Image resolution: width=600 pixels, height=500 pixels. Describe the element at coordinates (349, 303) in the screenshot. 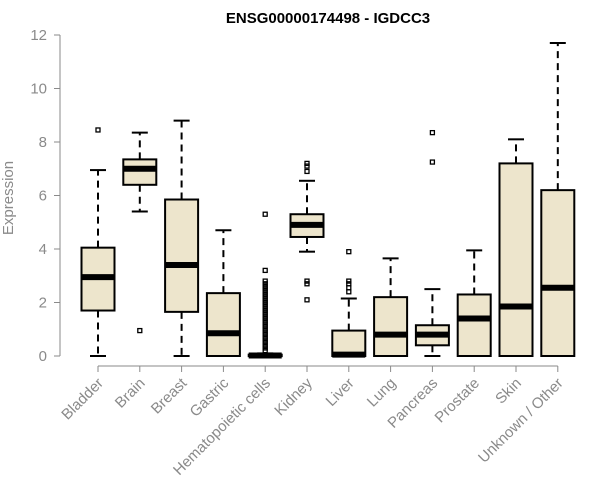

I see `box-liver` at that location.